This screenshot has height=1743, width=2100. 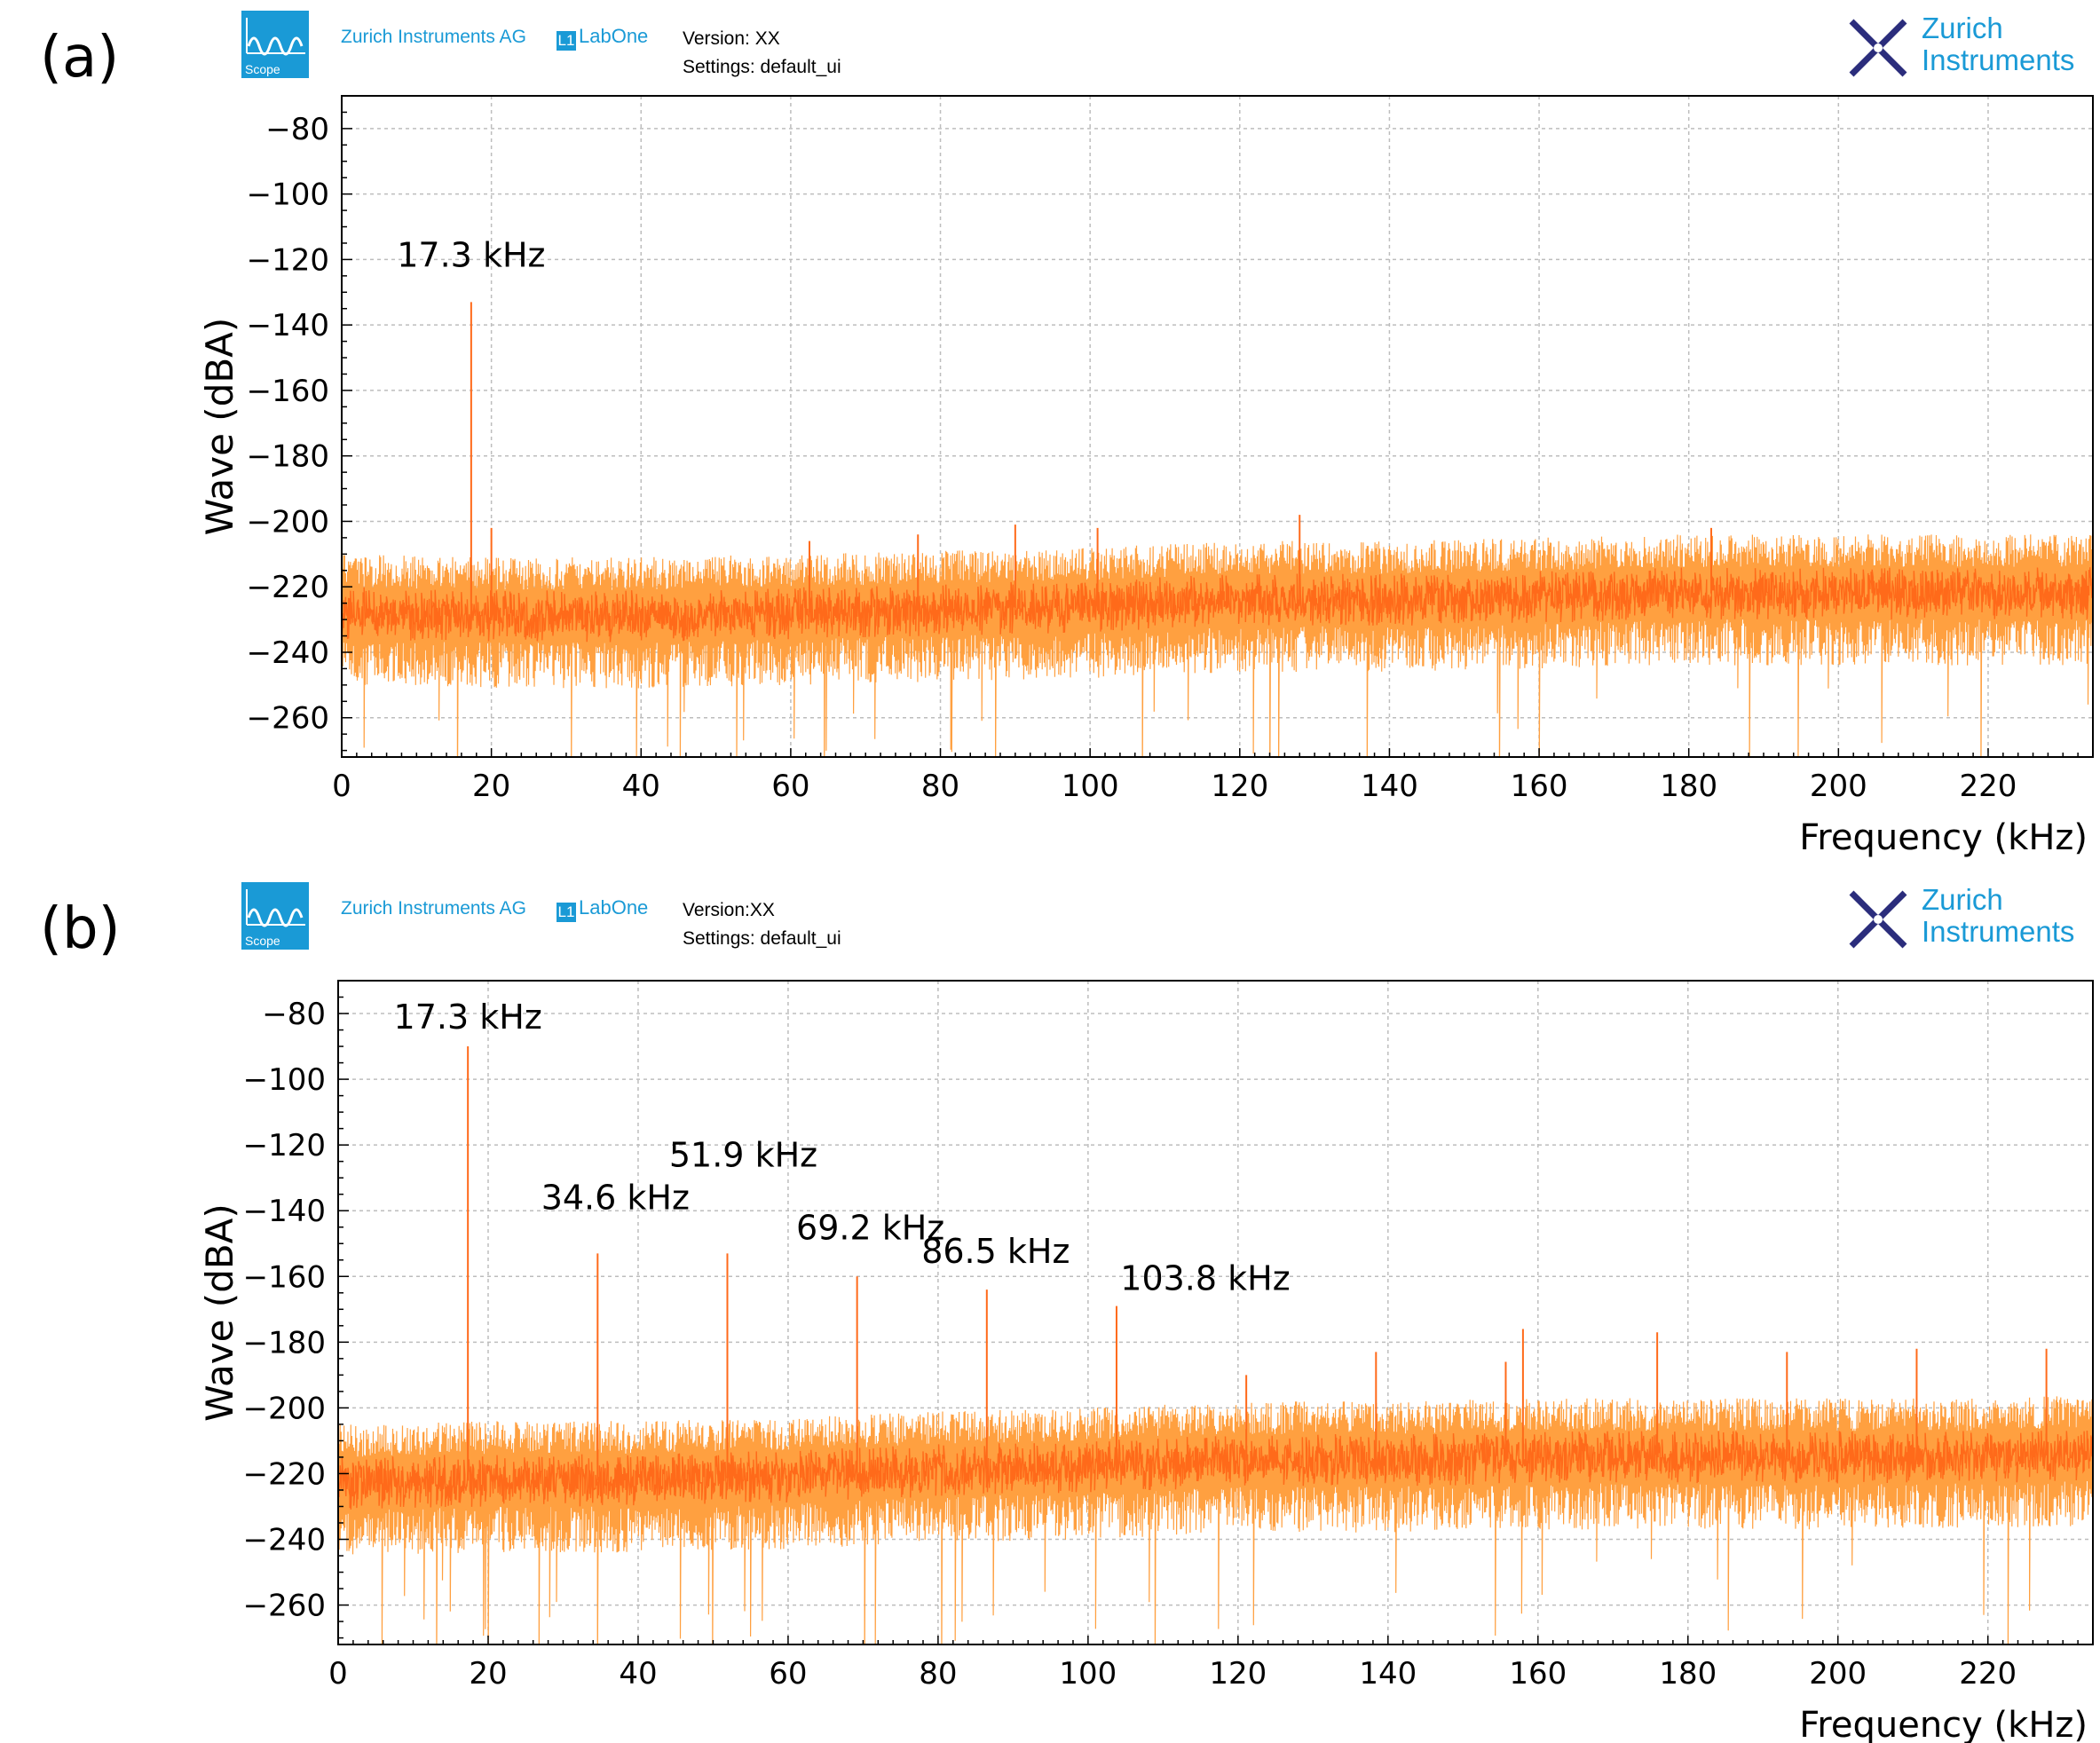 I want to click on noise-band-outer, so click(x=1217, y=645).